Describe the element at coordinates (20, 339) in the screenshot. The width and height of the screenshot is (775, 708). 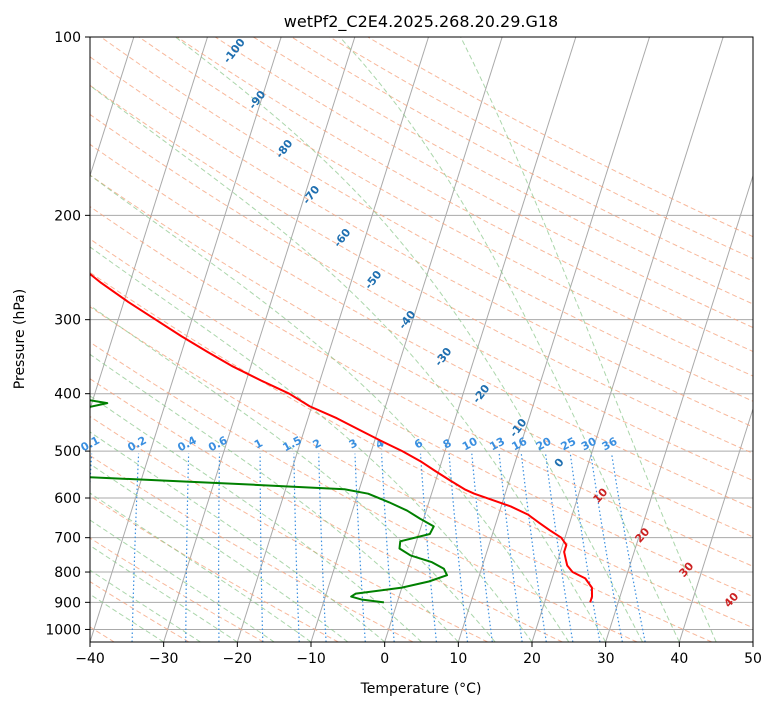
I see `y-axis-label: Pressure (hPa)` at that location.